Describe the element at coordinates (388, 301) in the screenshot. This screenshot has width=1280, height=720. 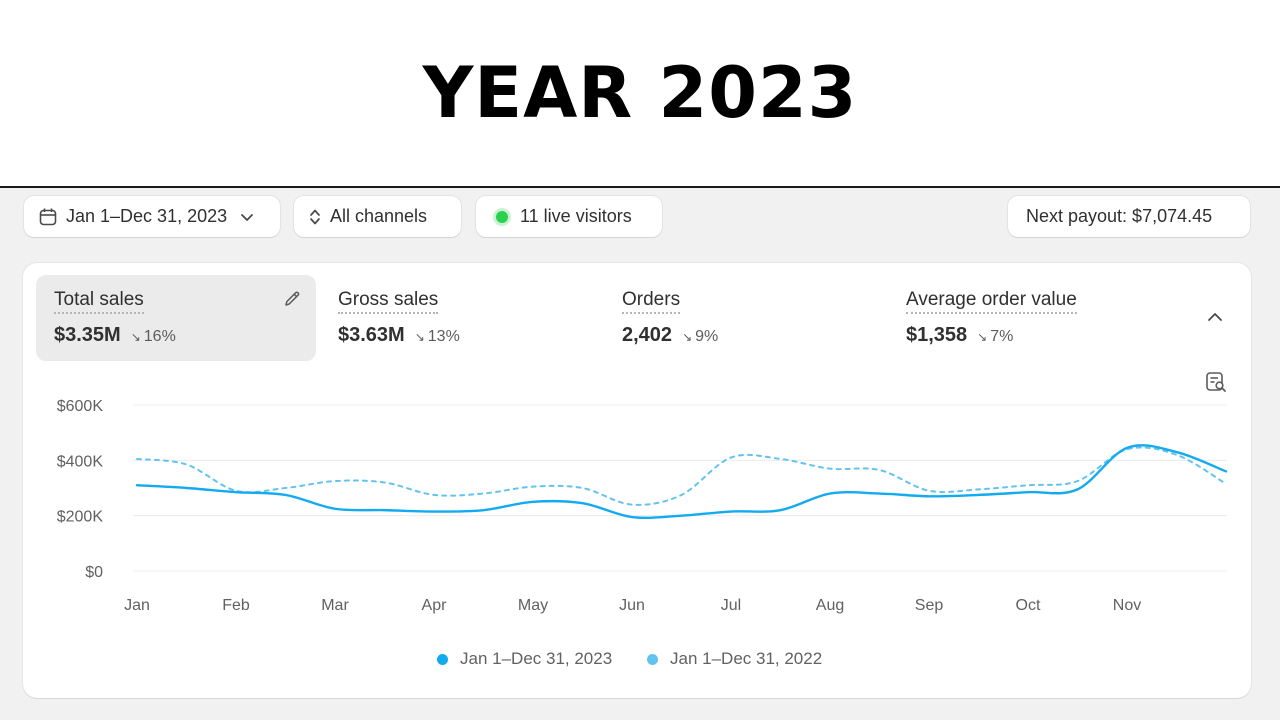
I see `metric-label: Gross sales` at that location.